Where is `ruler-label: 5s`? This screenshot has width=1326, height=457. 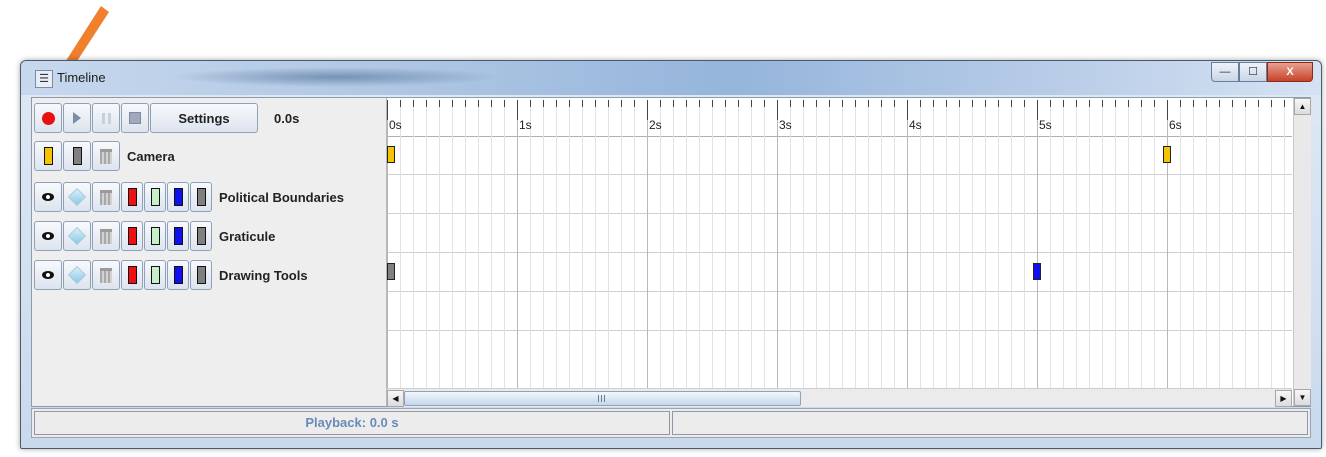 ruler-label: 5s is located at coordinates (1045, 125).